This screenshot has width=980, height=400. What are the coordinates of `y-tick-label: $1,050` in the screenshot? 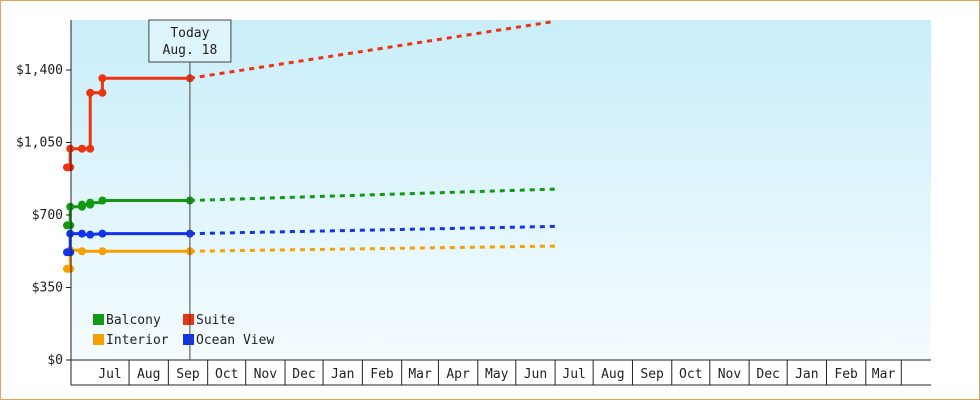 It's located at (39, 143).